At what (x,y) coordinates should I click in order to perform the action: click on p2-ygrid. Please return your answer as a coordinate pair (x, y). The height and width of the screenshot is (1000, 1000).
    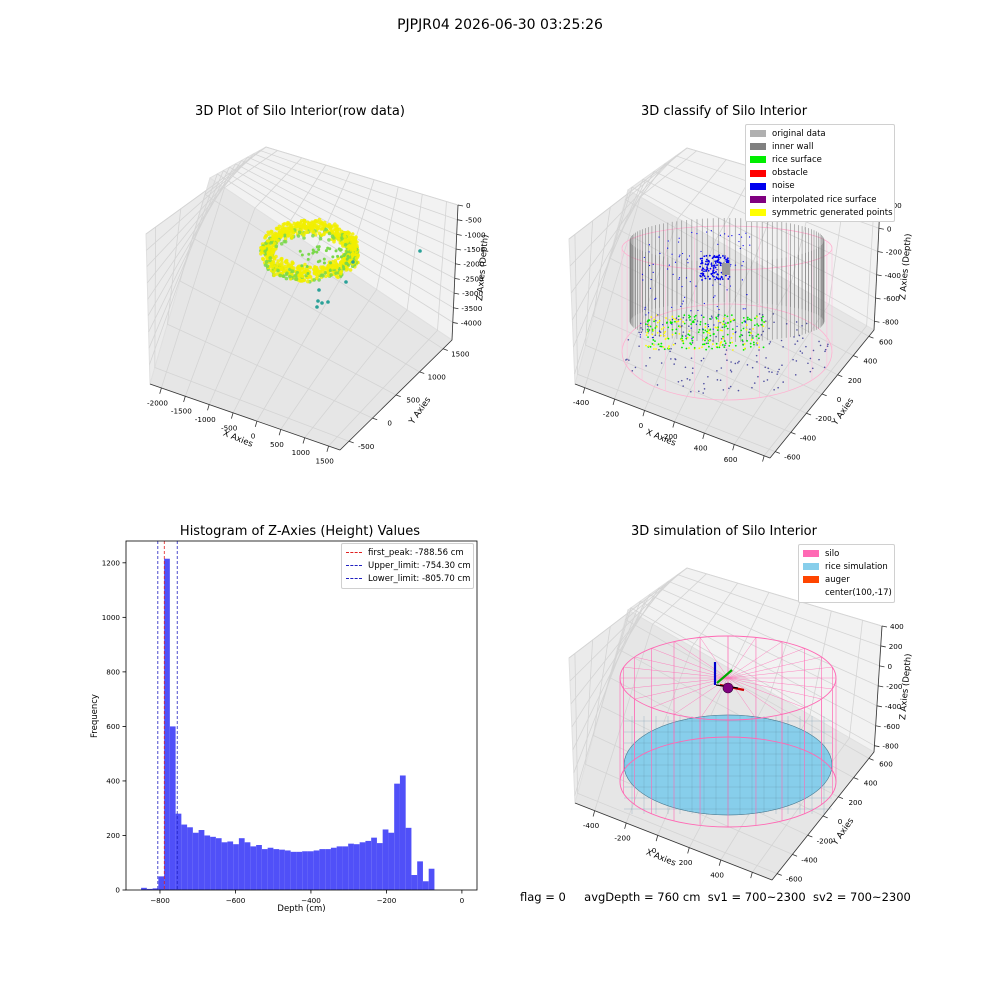
    Looking at the image, I should click on (700, 310).